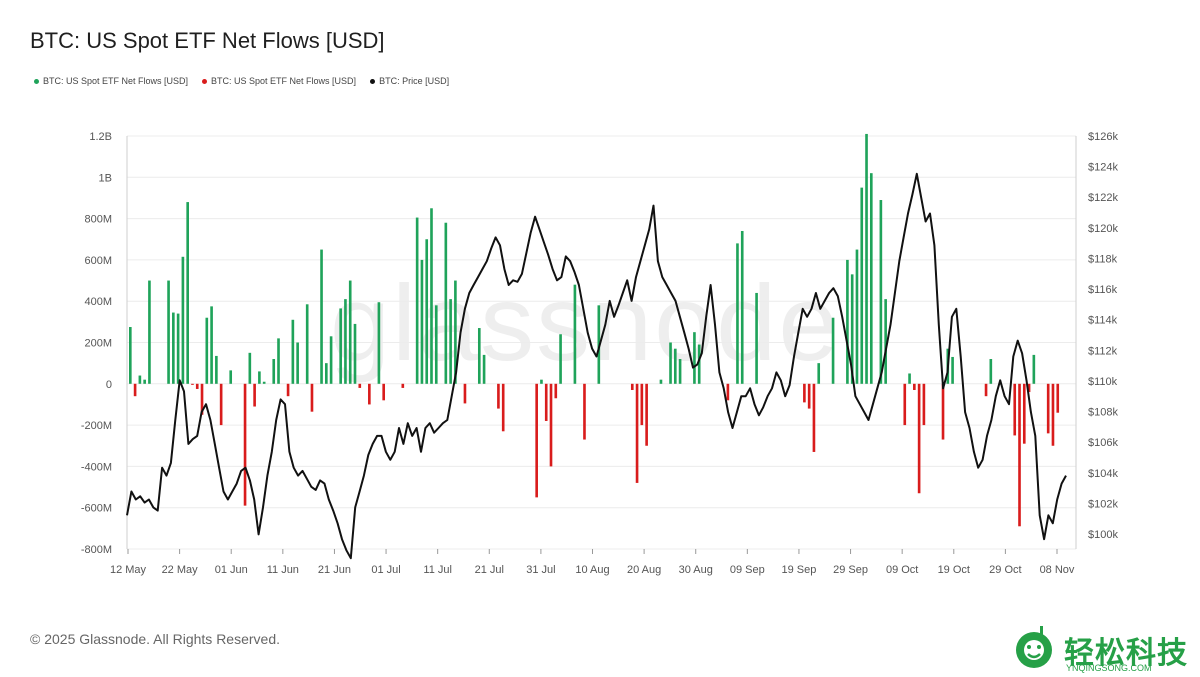 Image resolution: width=1200 pixels, height=677 pixels. What do you see at coordinates (96, 467) in the screenshot?
I see `y-left-tick-label: -400M` at bounding box center [96, 467].